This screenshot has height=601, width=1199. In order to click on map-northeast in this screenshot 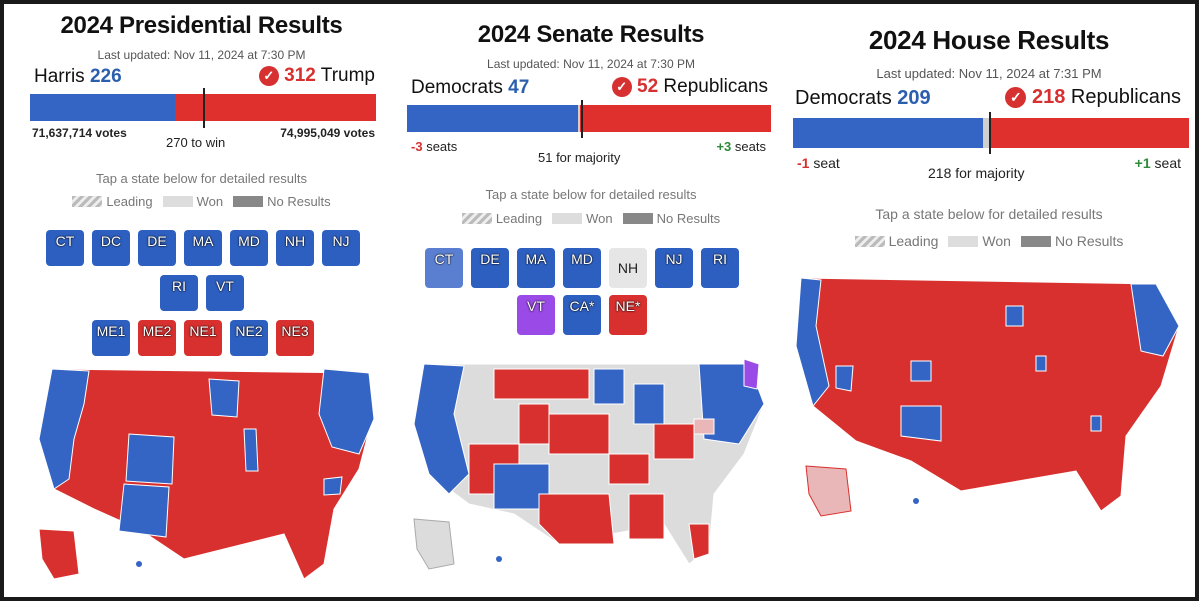, I will do `click(346, 411)`.